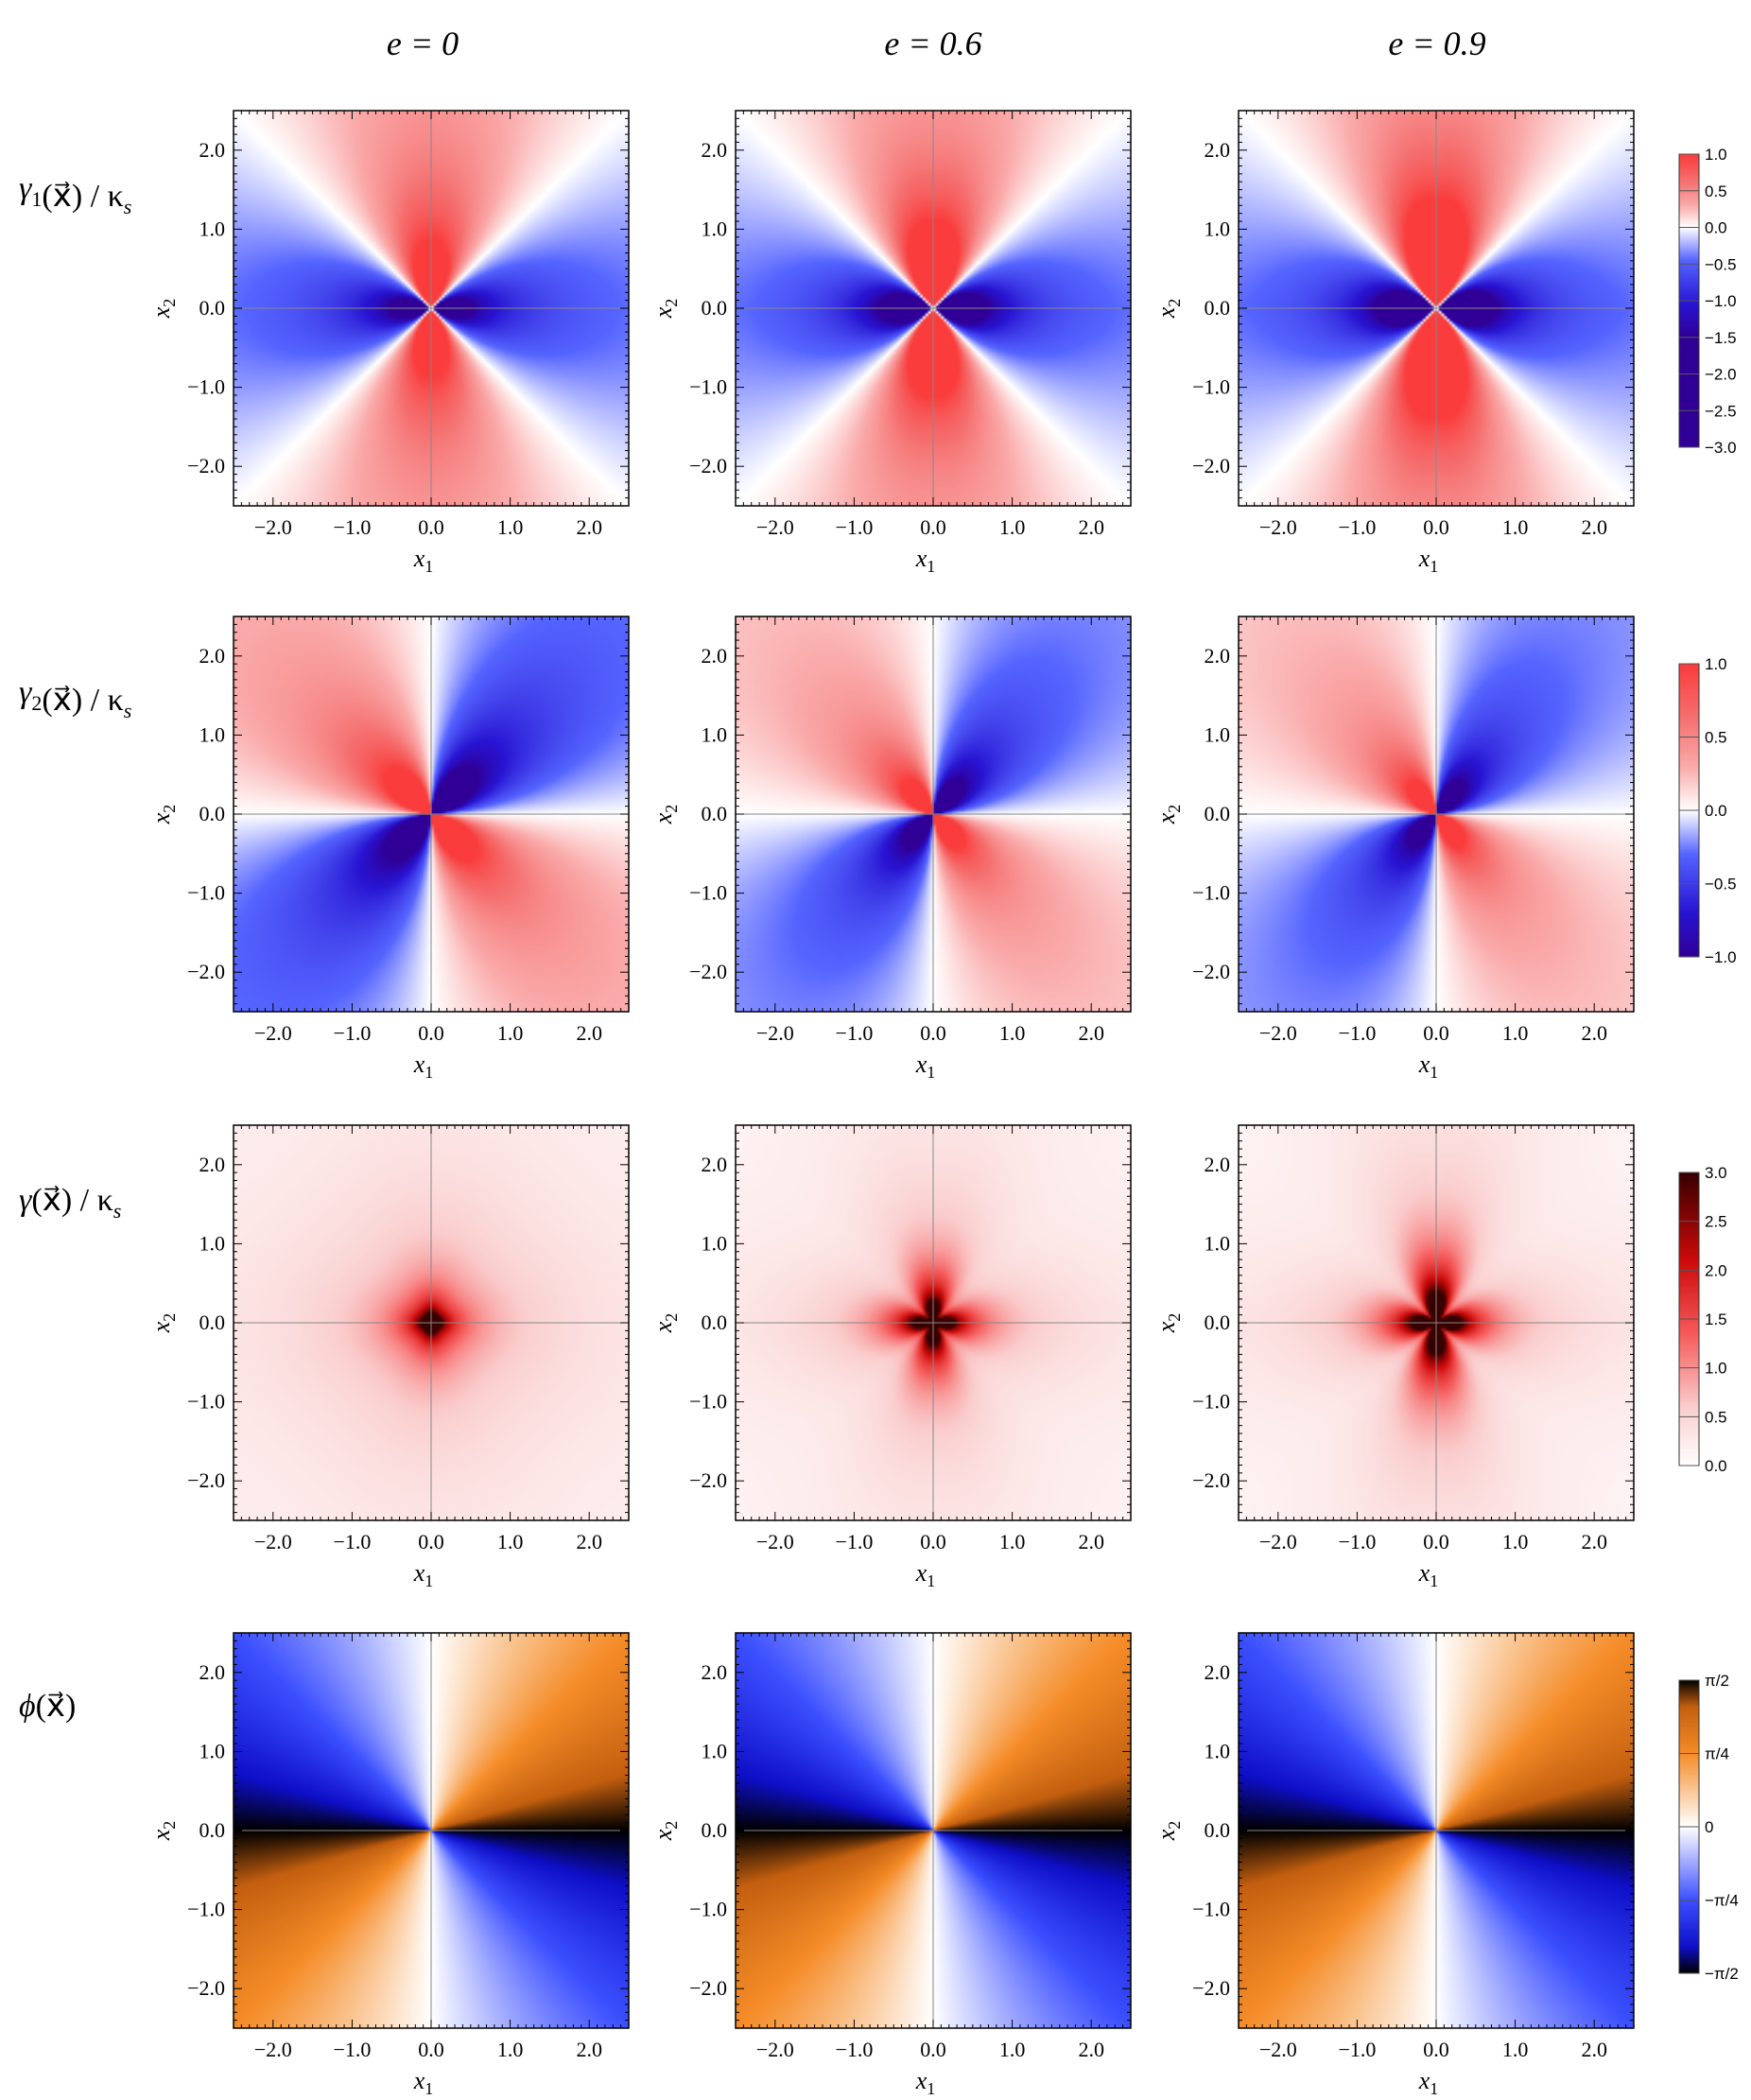 This screenshot has width=1751, height=2100. I want to click on row-label-1: γ1(x⃗) / κs, so click(75, 195).